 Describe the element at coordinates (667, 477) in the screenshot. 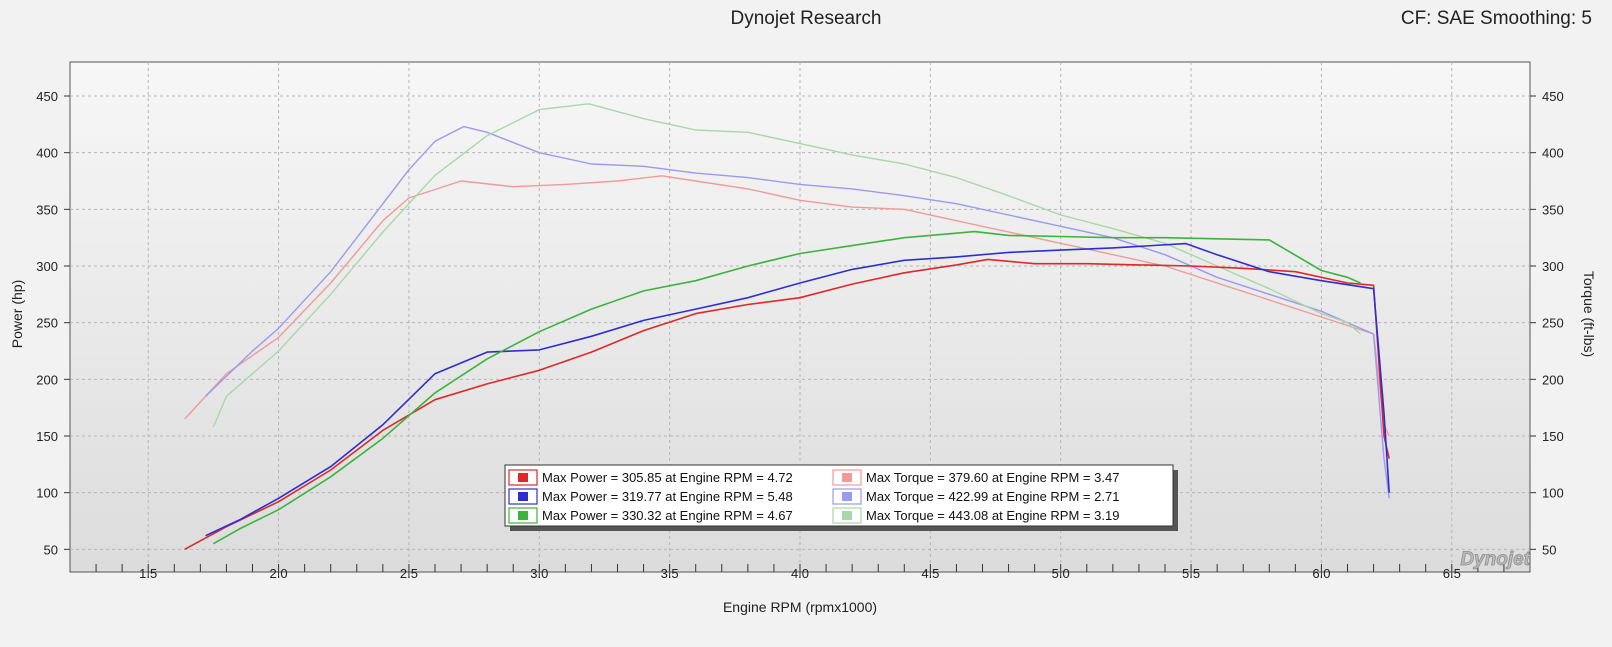

I see `legend-entry-label: Max Power = 305.85 at Engine RPM = 4.72` at that location.